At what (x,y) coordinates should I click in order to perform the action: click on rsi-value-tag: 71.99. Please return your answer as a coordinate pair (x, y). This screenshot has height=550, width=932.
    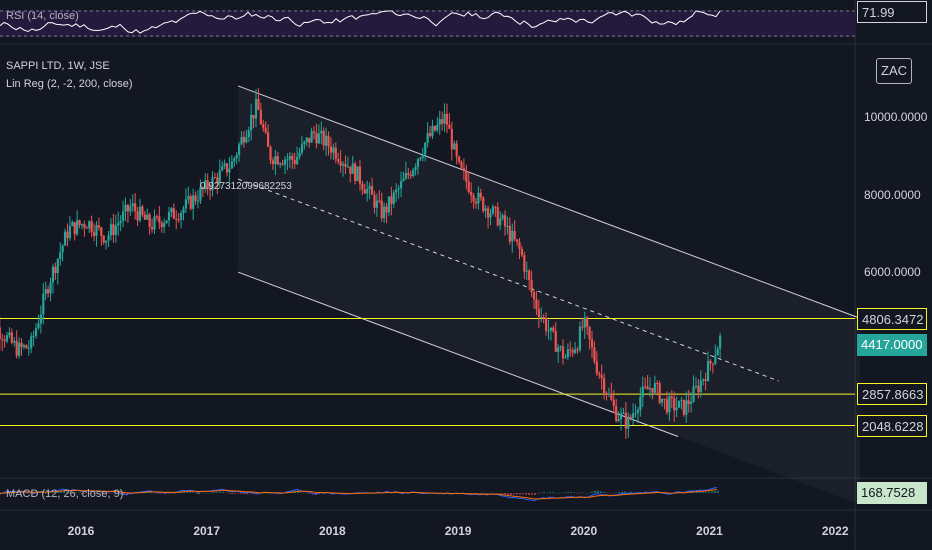
    Looking at the image, I should click on (892, 12).